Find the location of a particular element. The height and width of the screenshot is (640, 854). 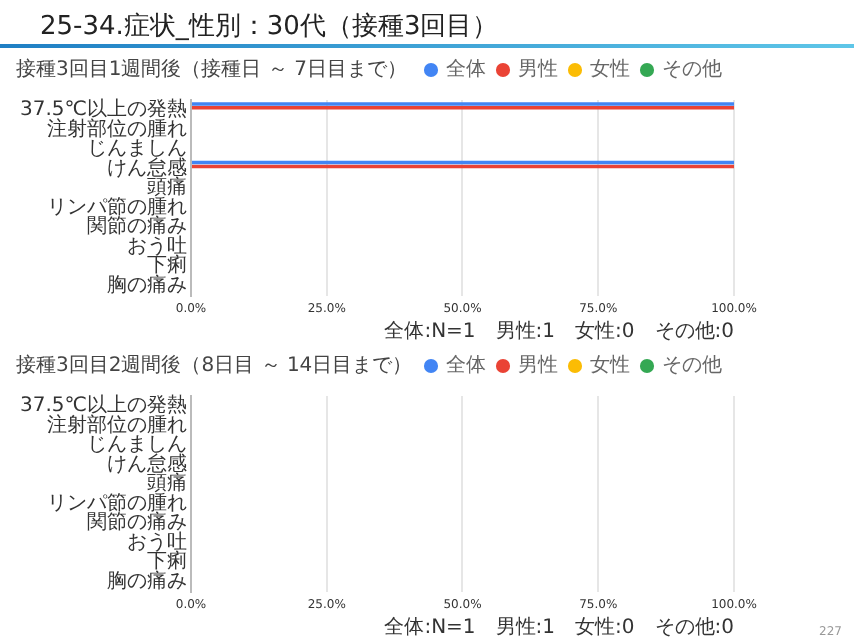

chart-title: 25-34.症状_性別：30代（接種3回目） is located at coordinates (269, 27).